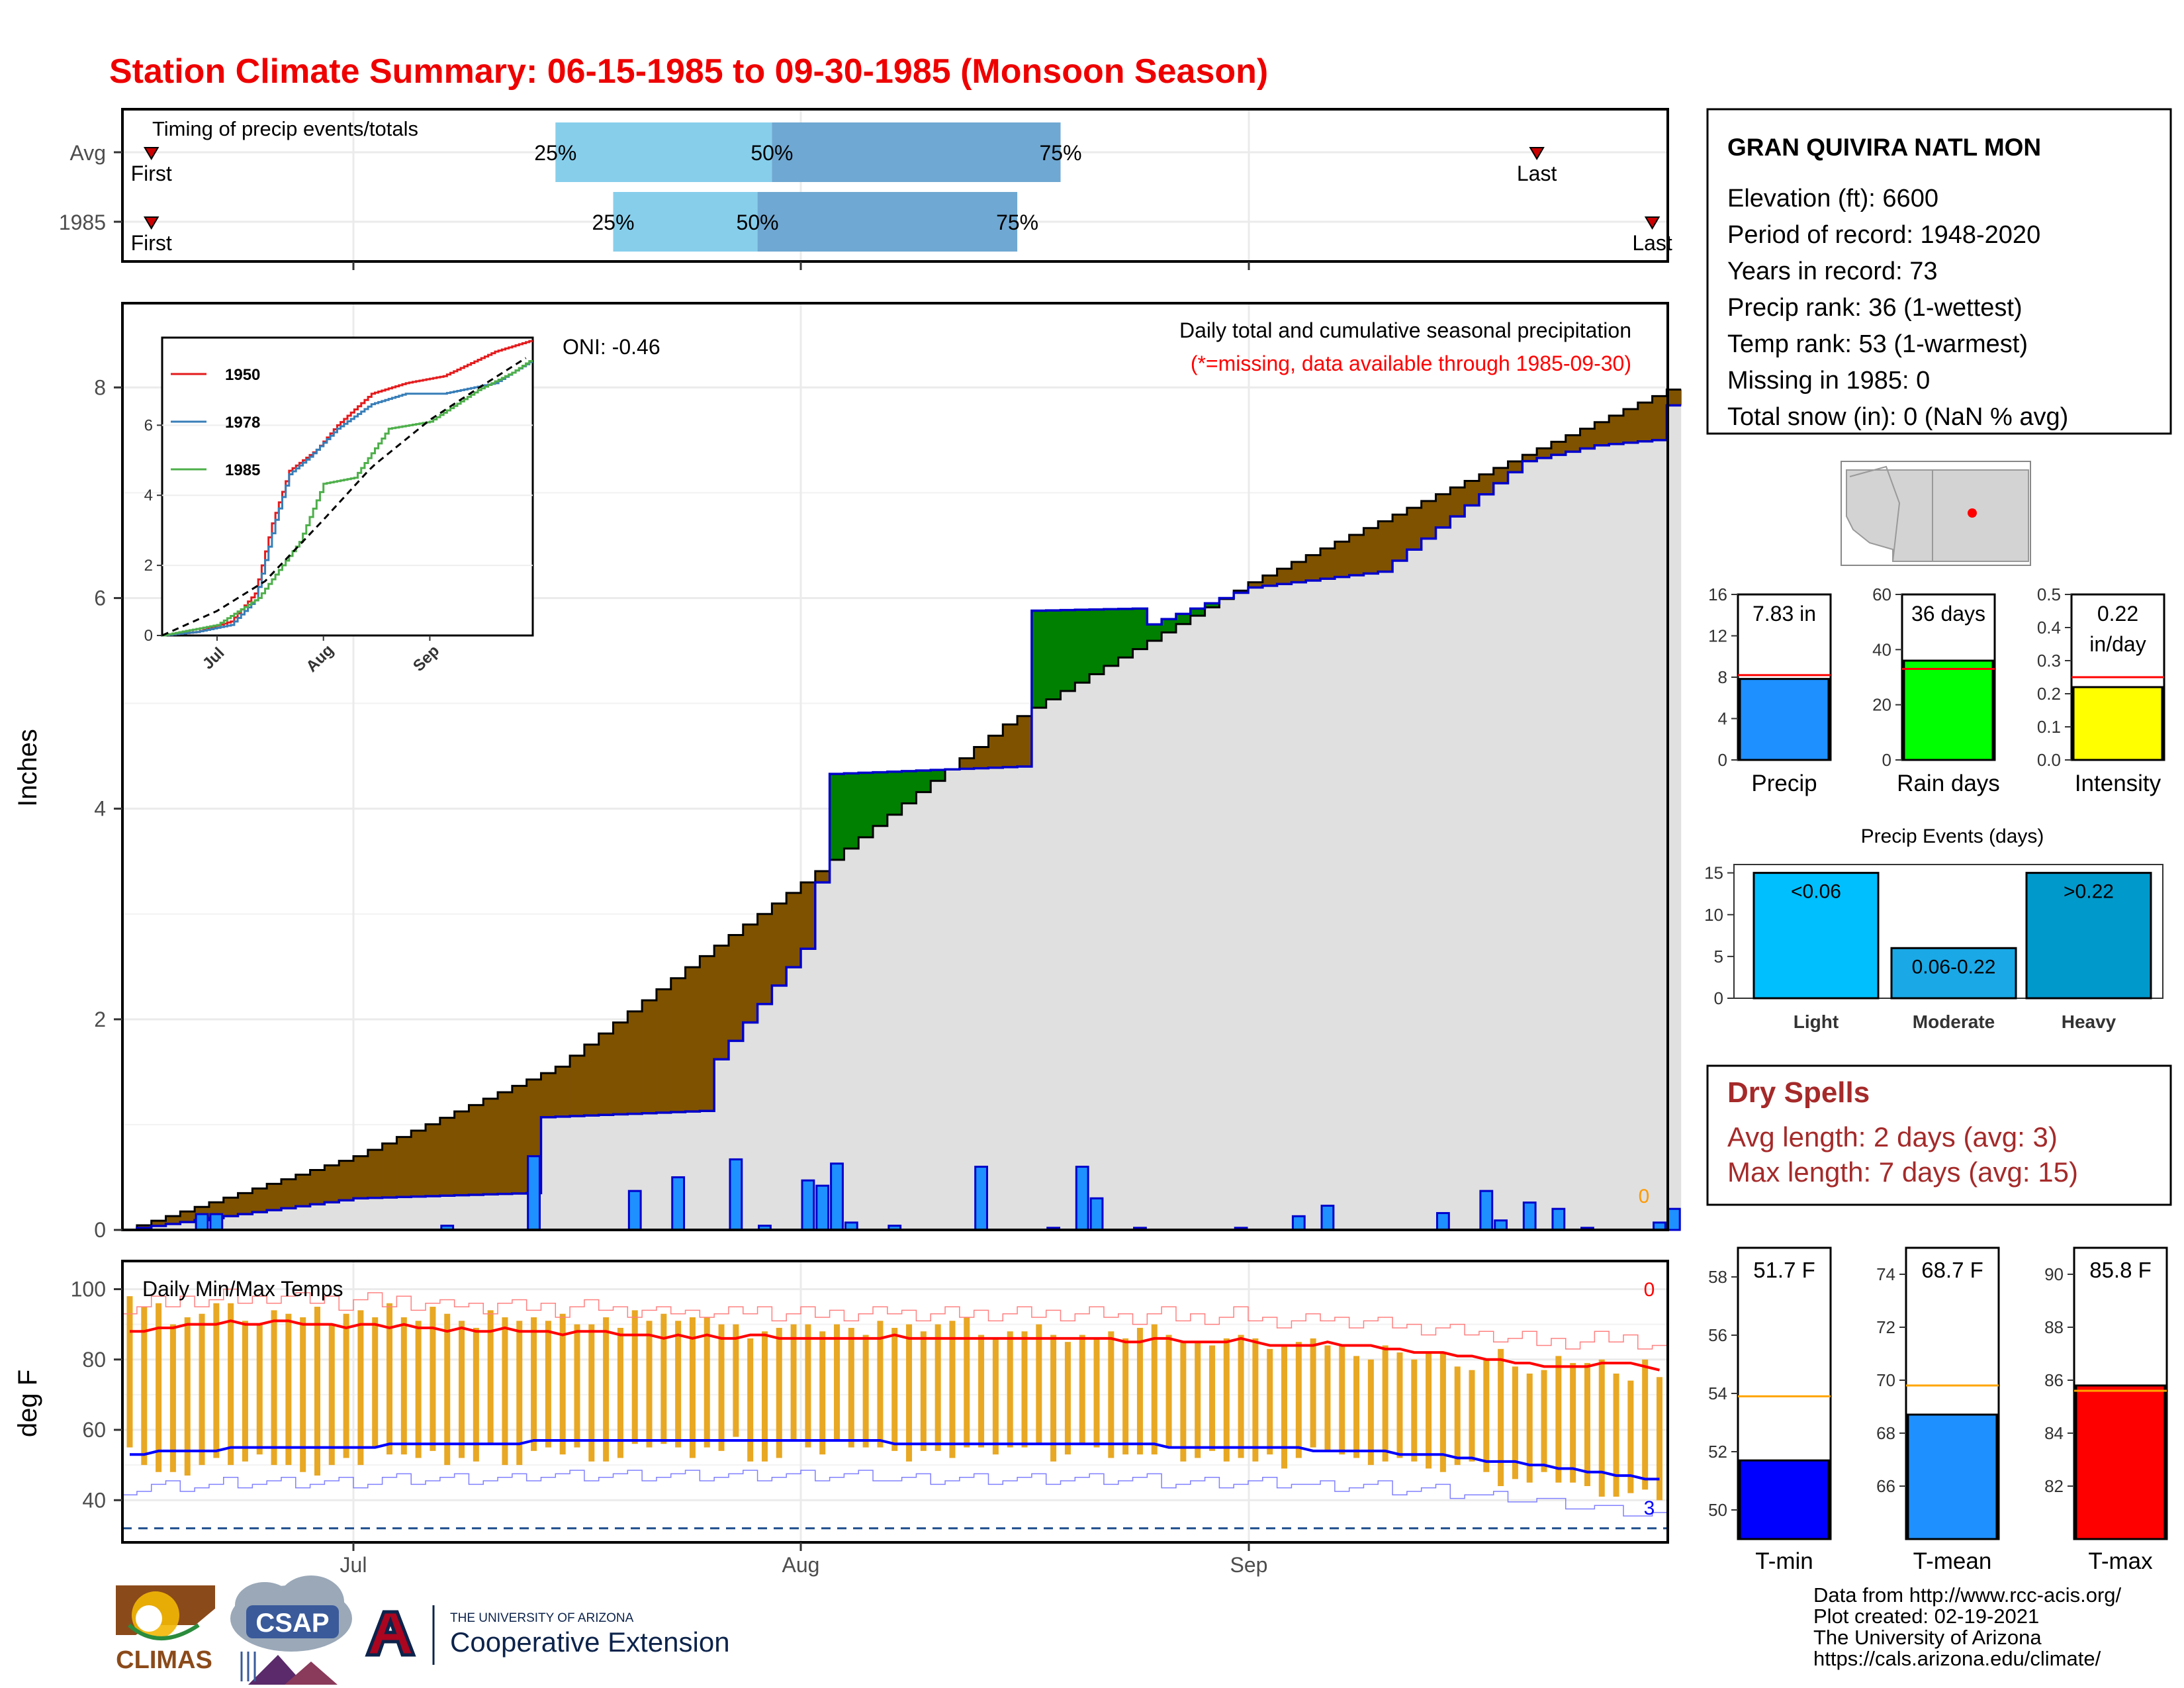 The width and height of the screenshot is (2184, 1688). What do you see at coordinates (2049, 694) in the screenshot?
I see `mini-bar-tick-label: 0.2` at bounding box center [2049, 694].